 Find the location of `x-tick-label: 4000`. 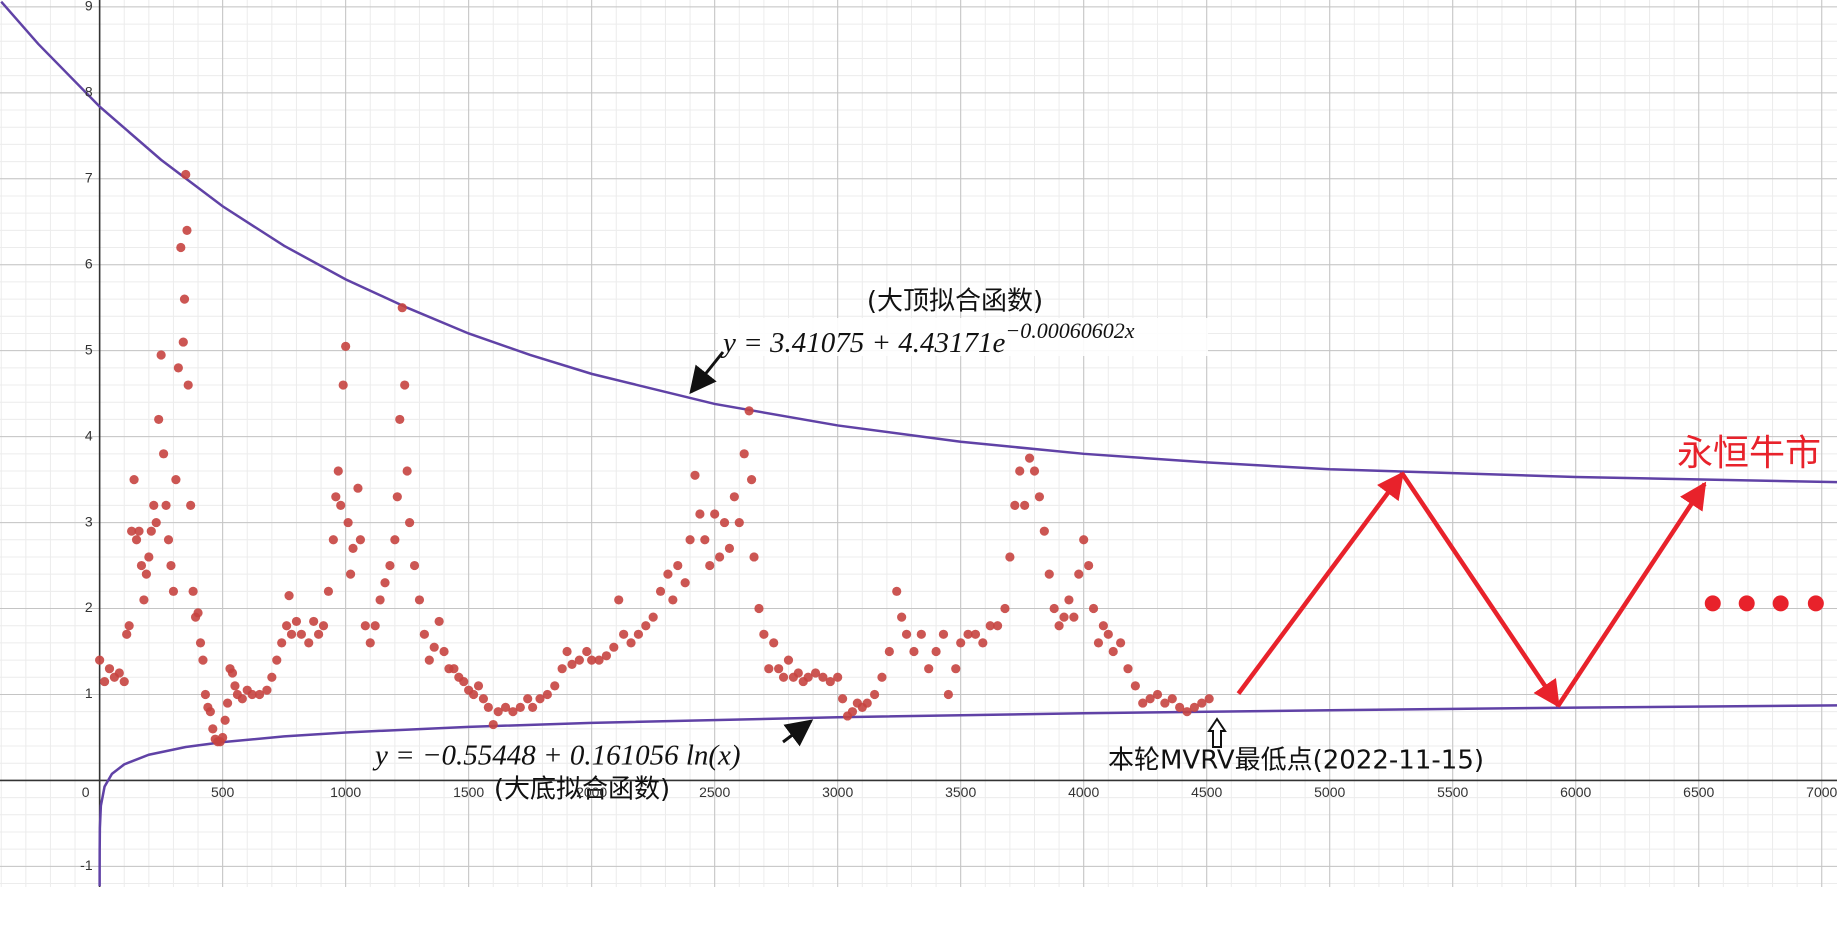

x-tick-label: 4000 is located at coordinates (1083, 792).